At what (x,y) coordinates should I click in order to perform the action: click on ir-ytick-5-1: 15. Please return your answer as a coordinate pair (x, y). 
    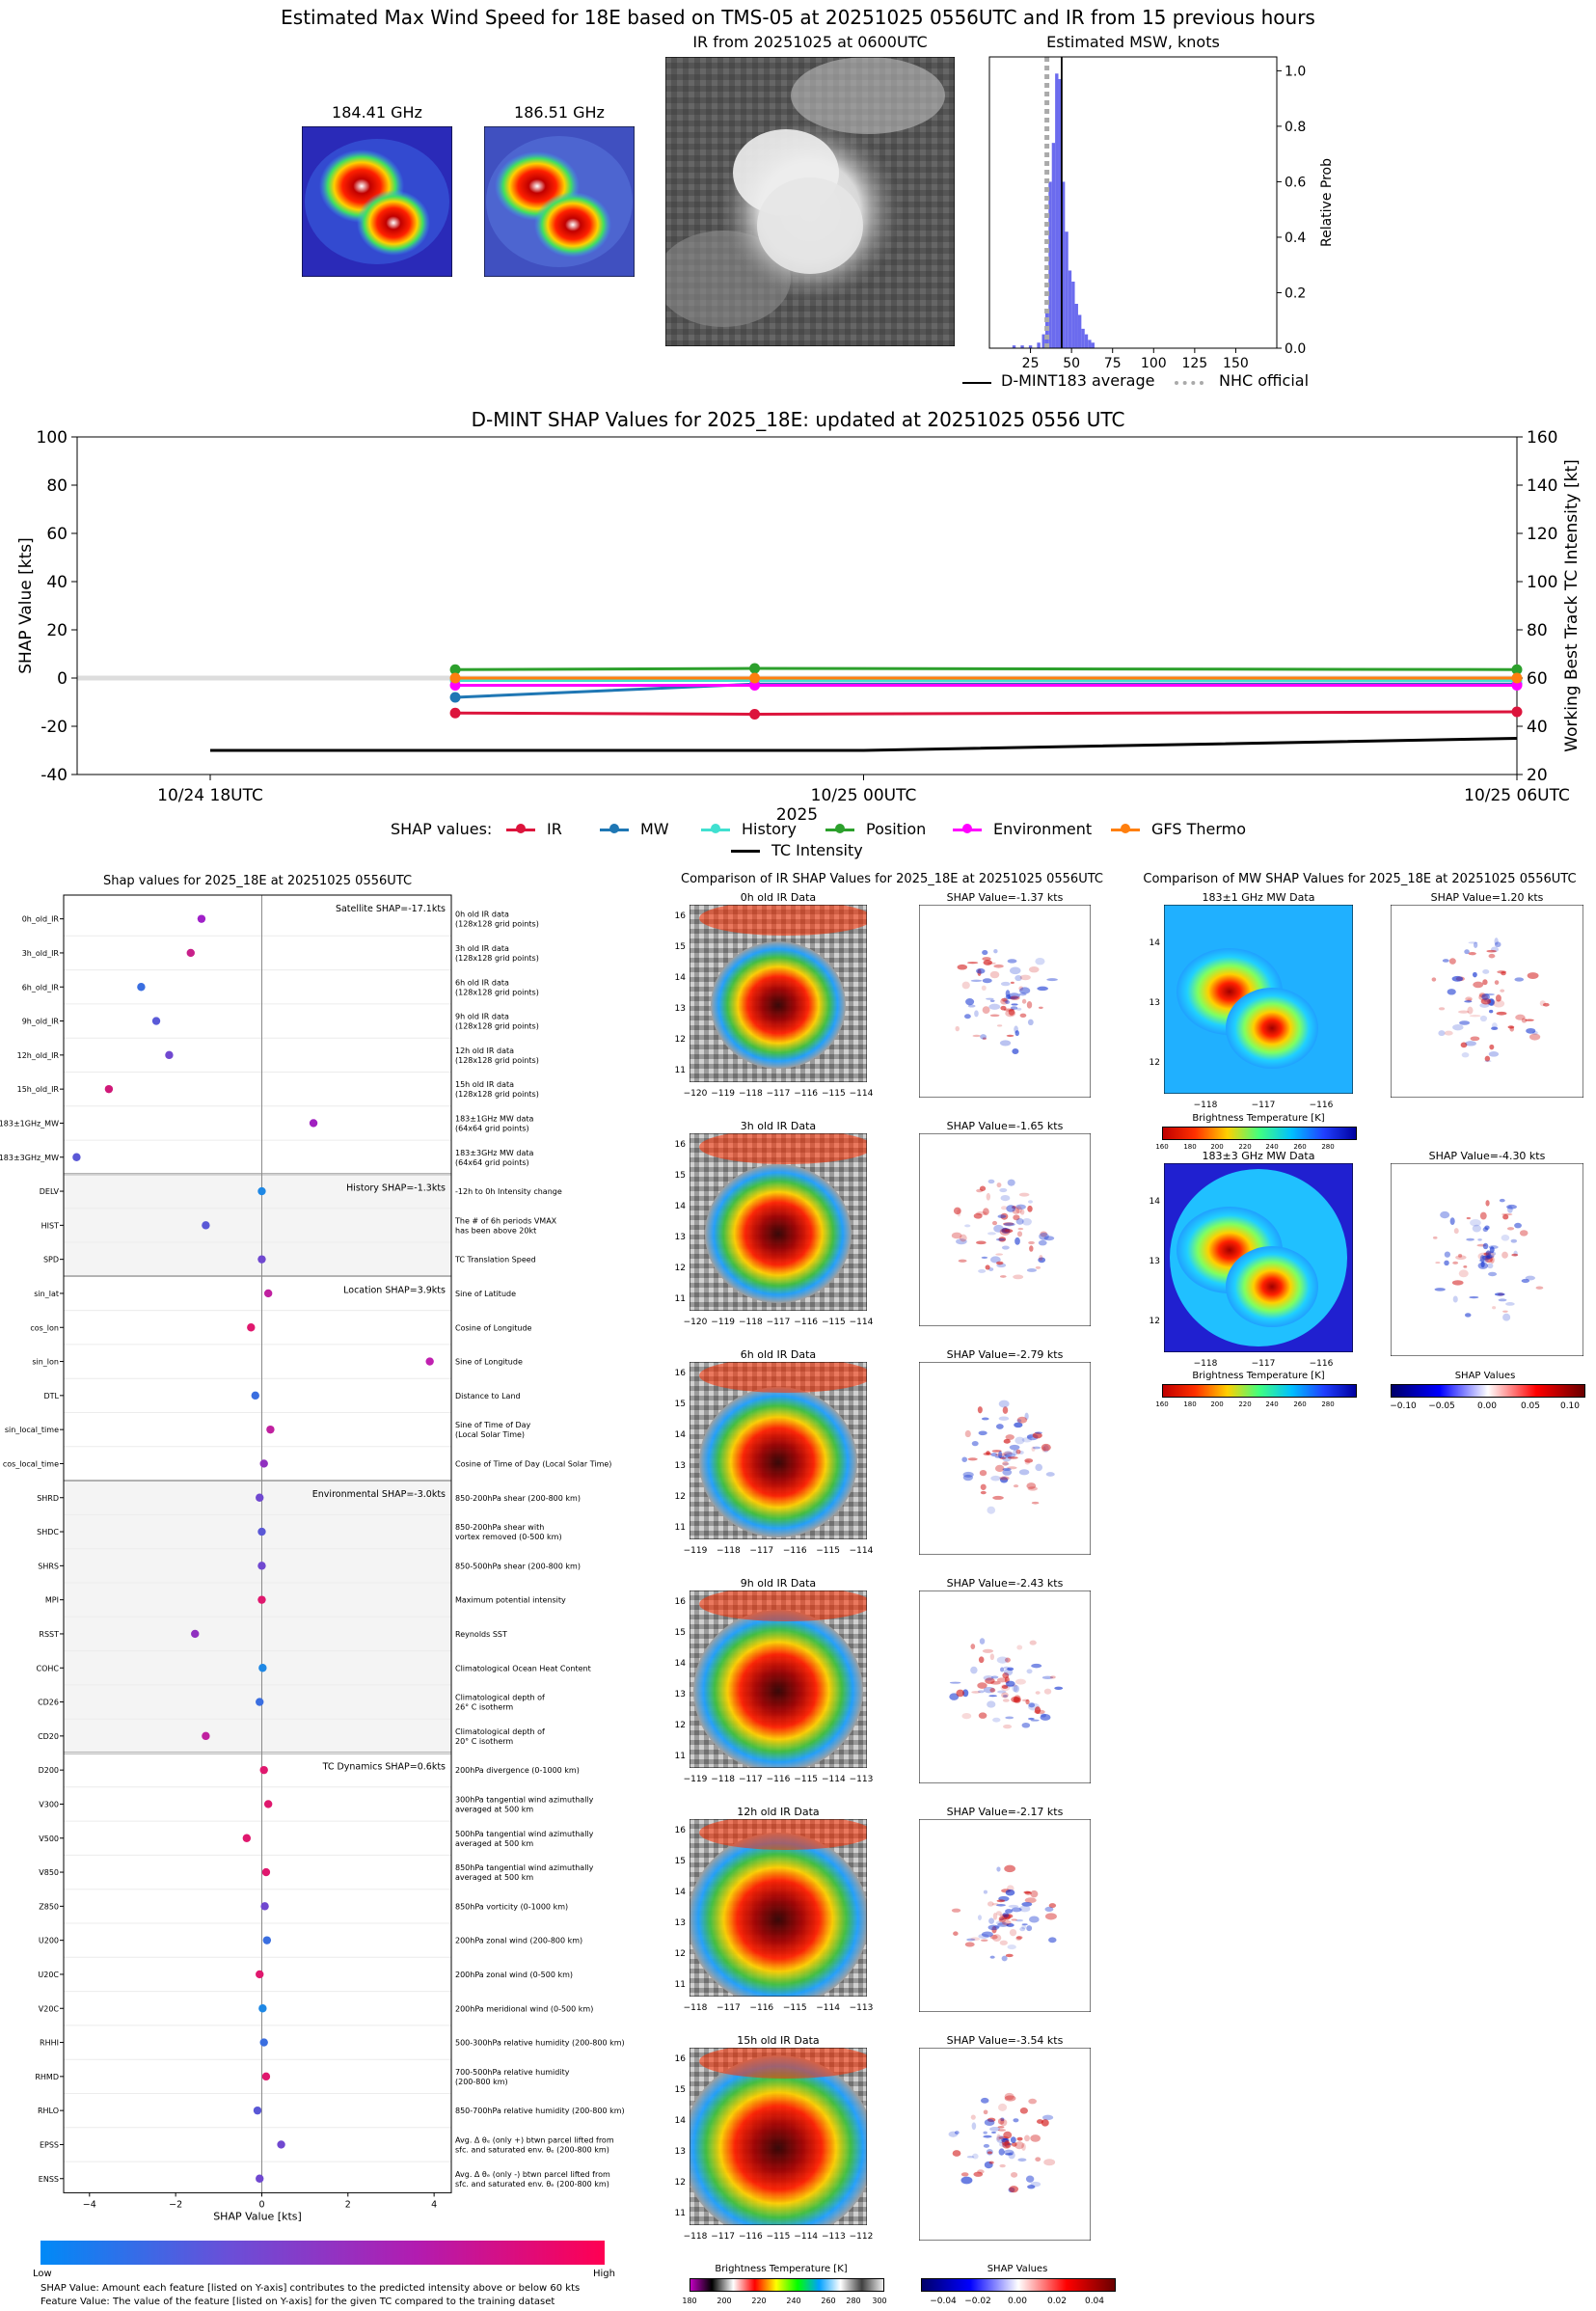
    Looking at the image, I should click on (680, 2090).